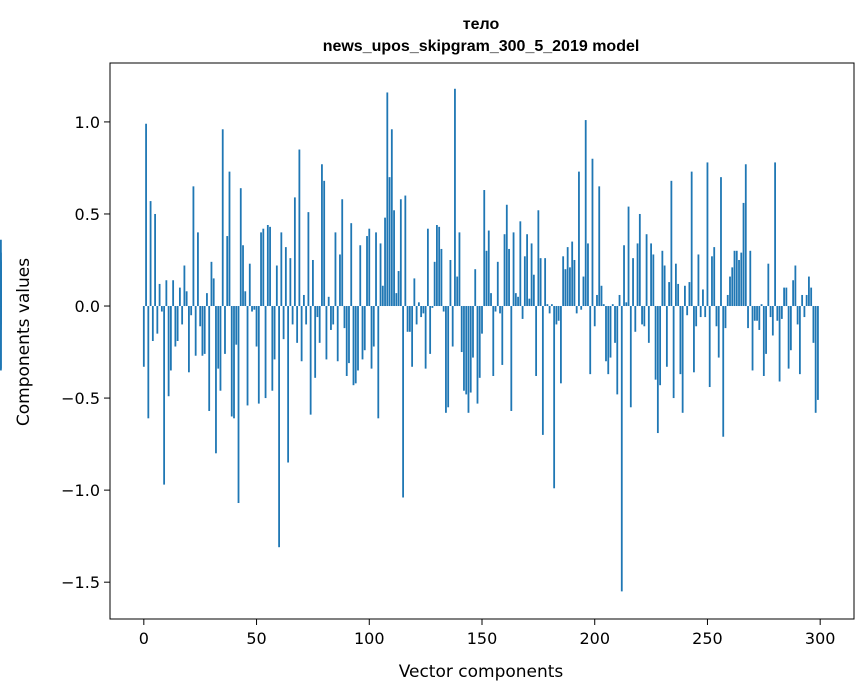 The image size is (867, 696). I want to click on x-tick-label: 0, so click(144, 638).